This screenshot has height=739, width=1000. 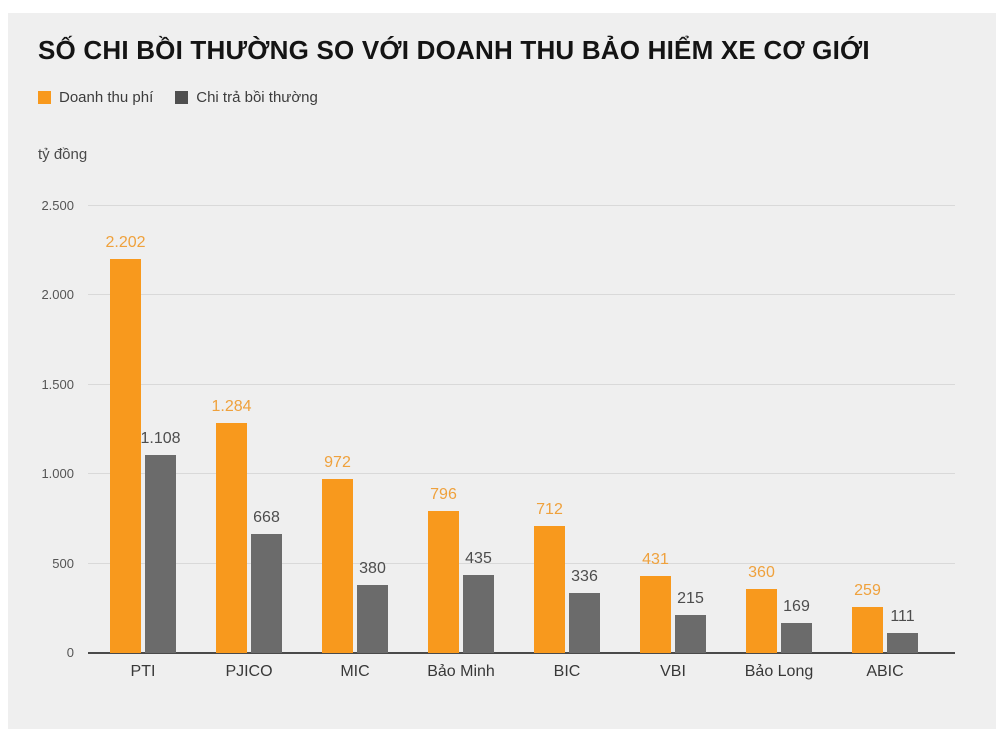 What do you see at coordinates (655, 559) in the screenshot?
I see `value-label-revenue: 431` at bounding box center [655, 559].